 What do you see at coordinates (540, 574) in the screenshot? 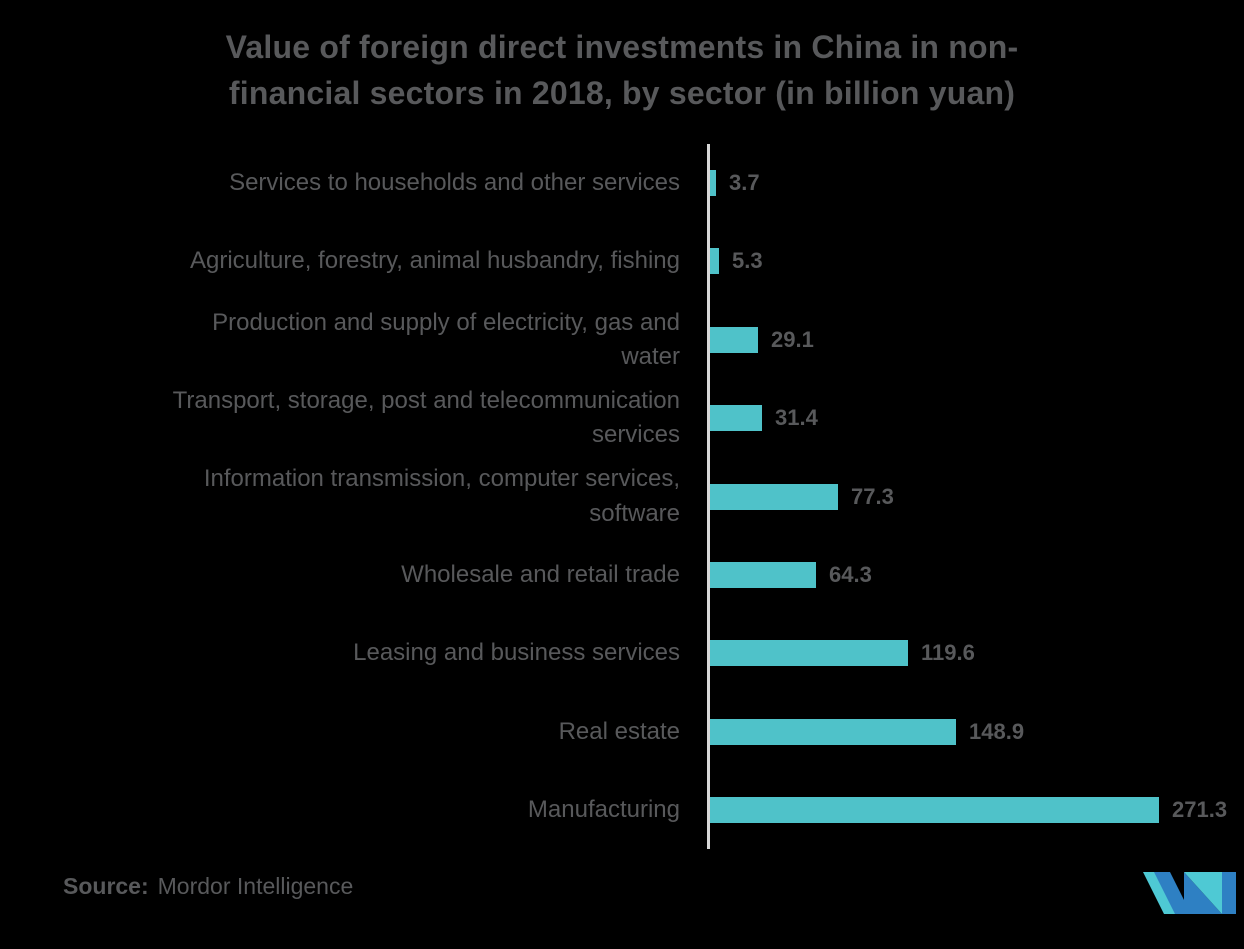
I see `category-label-line: Wholesale and retail trade` at bounding box center [540, 574].